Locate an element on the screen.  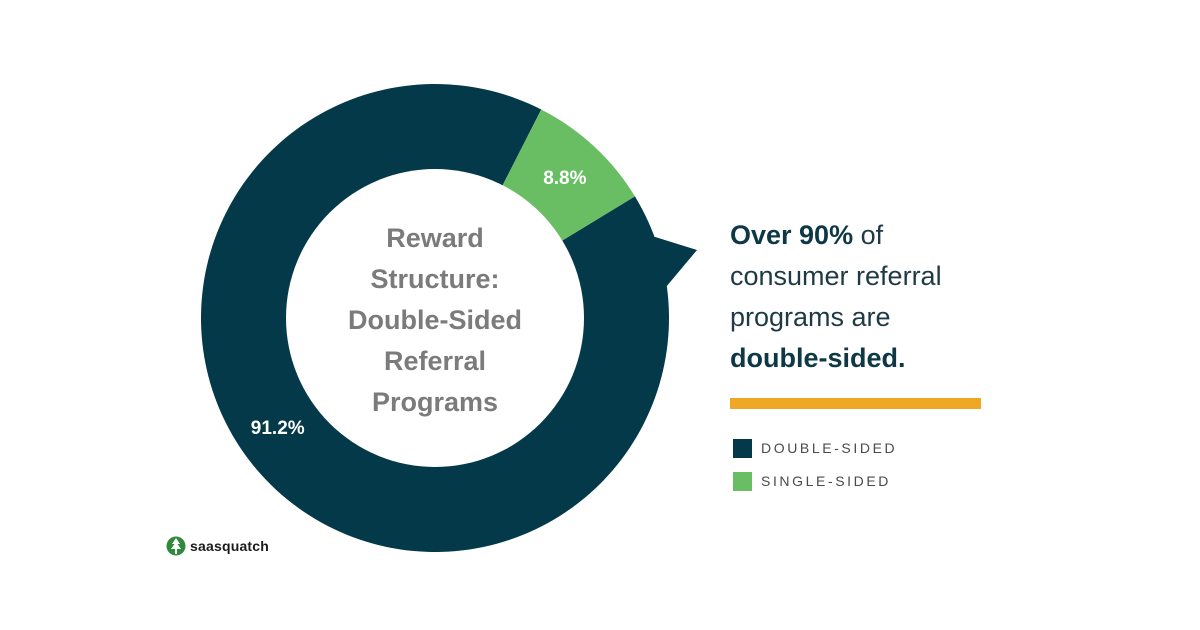
headline-highlight: Over 90% is located at coordinates (792, 235).